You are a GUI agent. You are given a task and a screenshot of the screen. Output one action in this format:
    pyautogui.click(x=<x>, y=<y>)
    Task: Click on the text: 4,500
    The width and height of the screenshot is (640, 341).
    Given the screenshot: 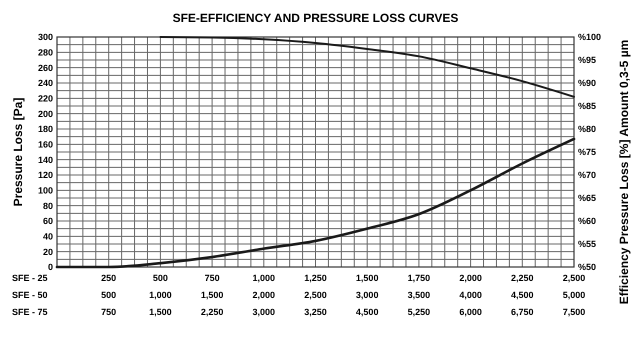 What is the action you would take?
    pyautogui.click(x=367, y=312)
    